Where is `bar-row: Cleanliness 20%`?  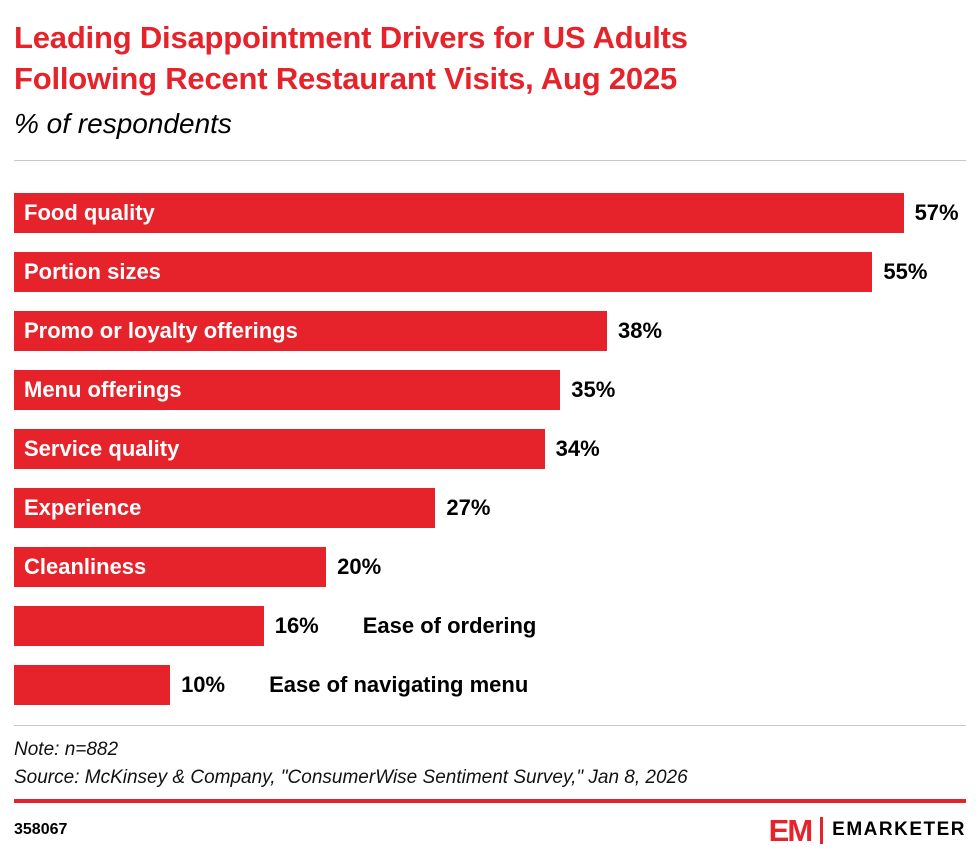
bar-row: Cleanliness 20% is located at coordinates (490, 566).